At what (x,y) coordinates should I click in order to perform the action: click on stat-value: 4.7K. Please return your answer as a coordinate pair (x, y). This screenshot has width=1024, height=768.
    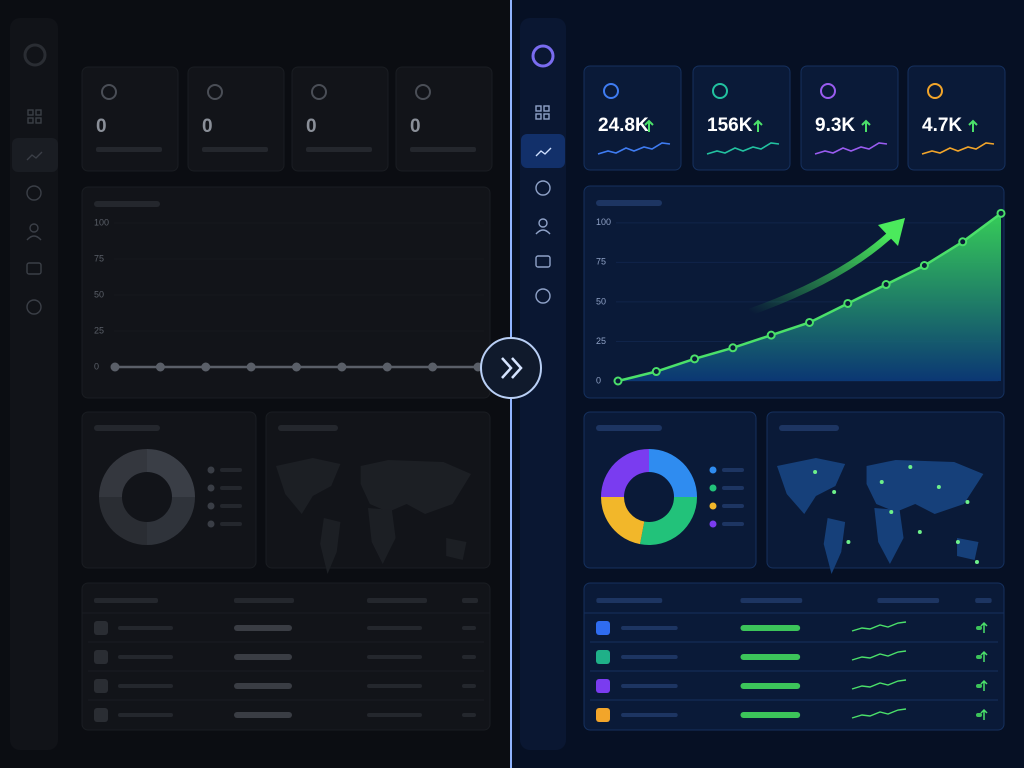
    Looking at the image, I should click on (942, 125).